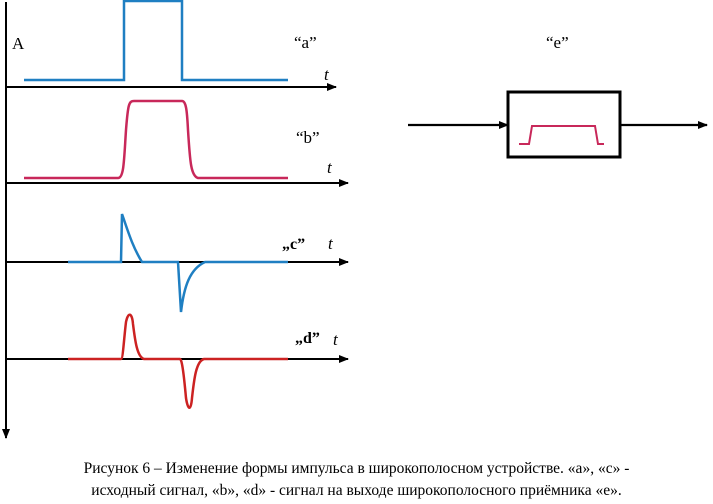 Image resolution: width=713 pixels, height=504 pixels. I want to click on waveform-c, so click(178, 263).